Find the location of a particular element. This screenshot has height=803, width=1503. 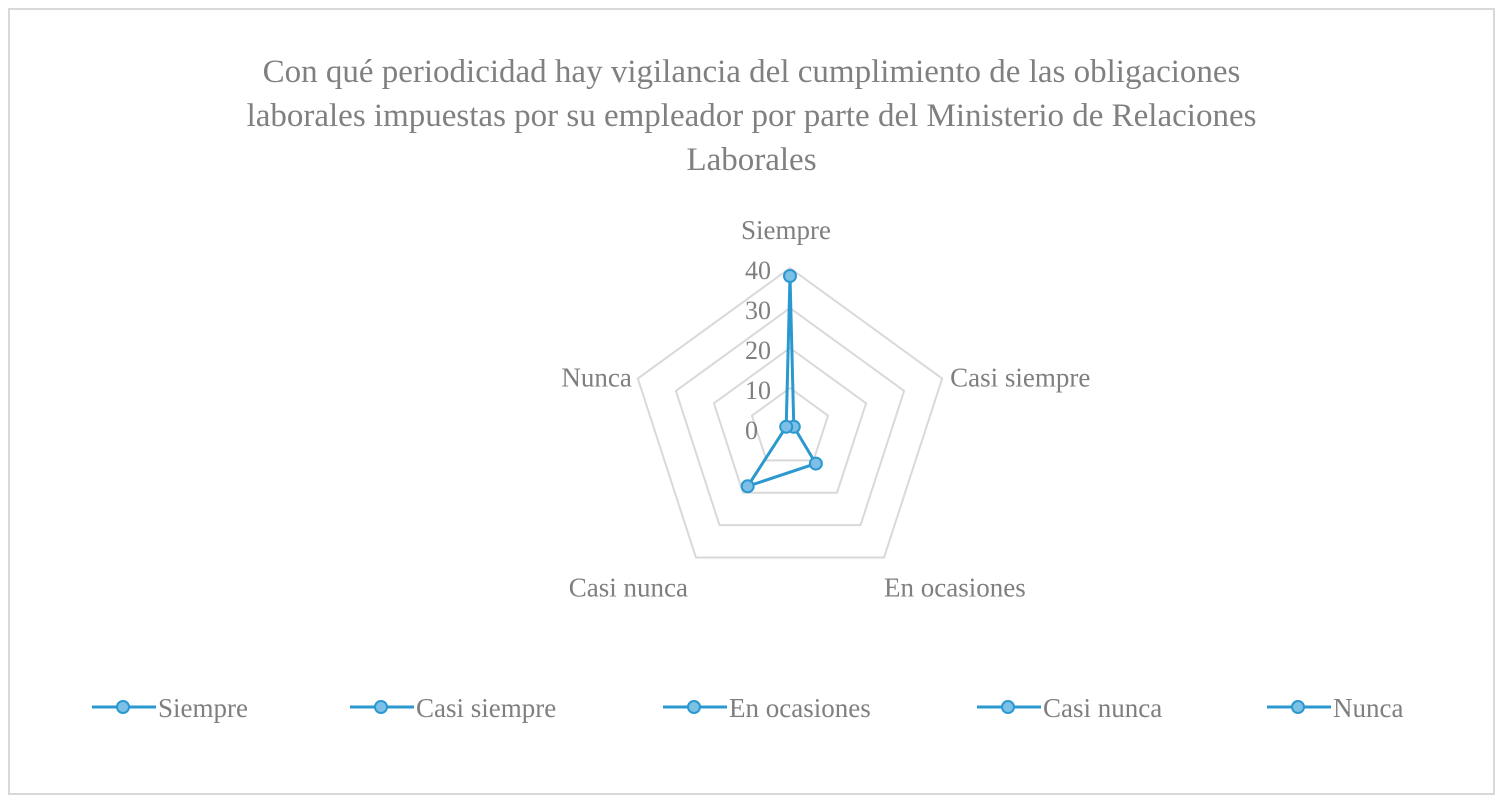

legend-item: Nunca is located at coordinates (1335, 708).